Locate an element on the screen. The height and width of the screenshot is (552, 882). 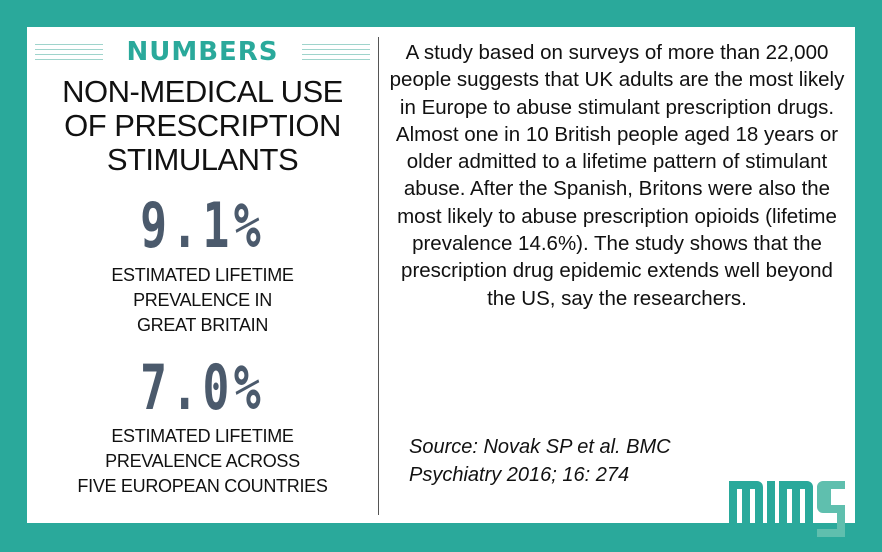
caption-line: GREAT BRITAIN is located at coordinates (202, 325).